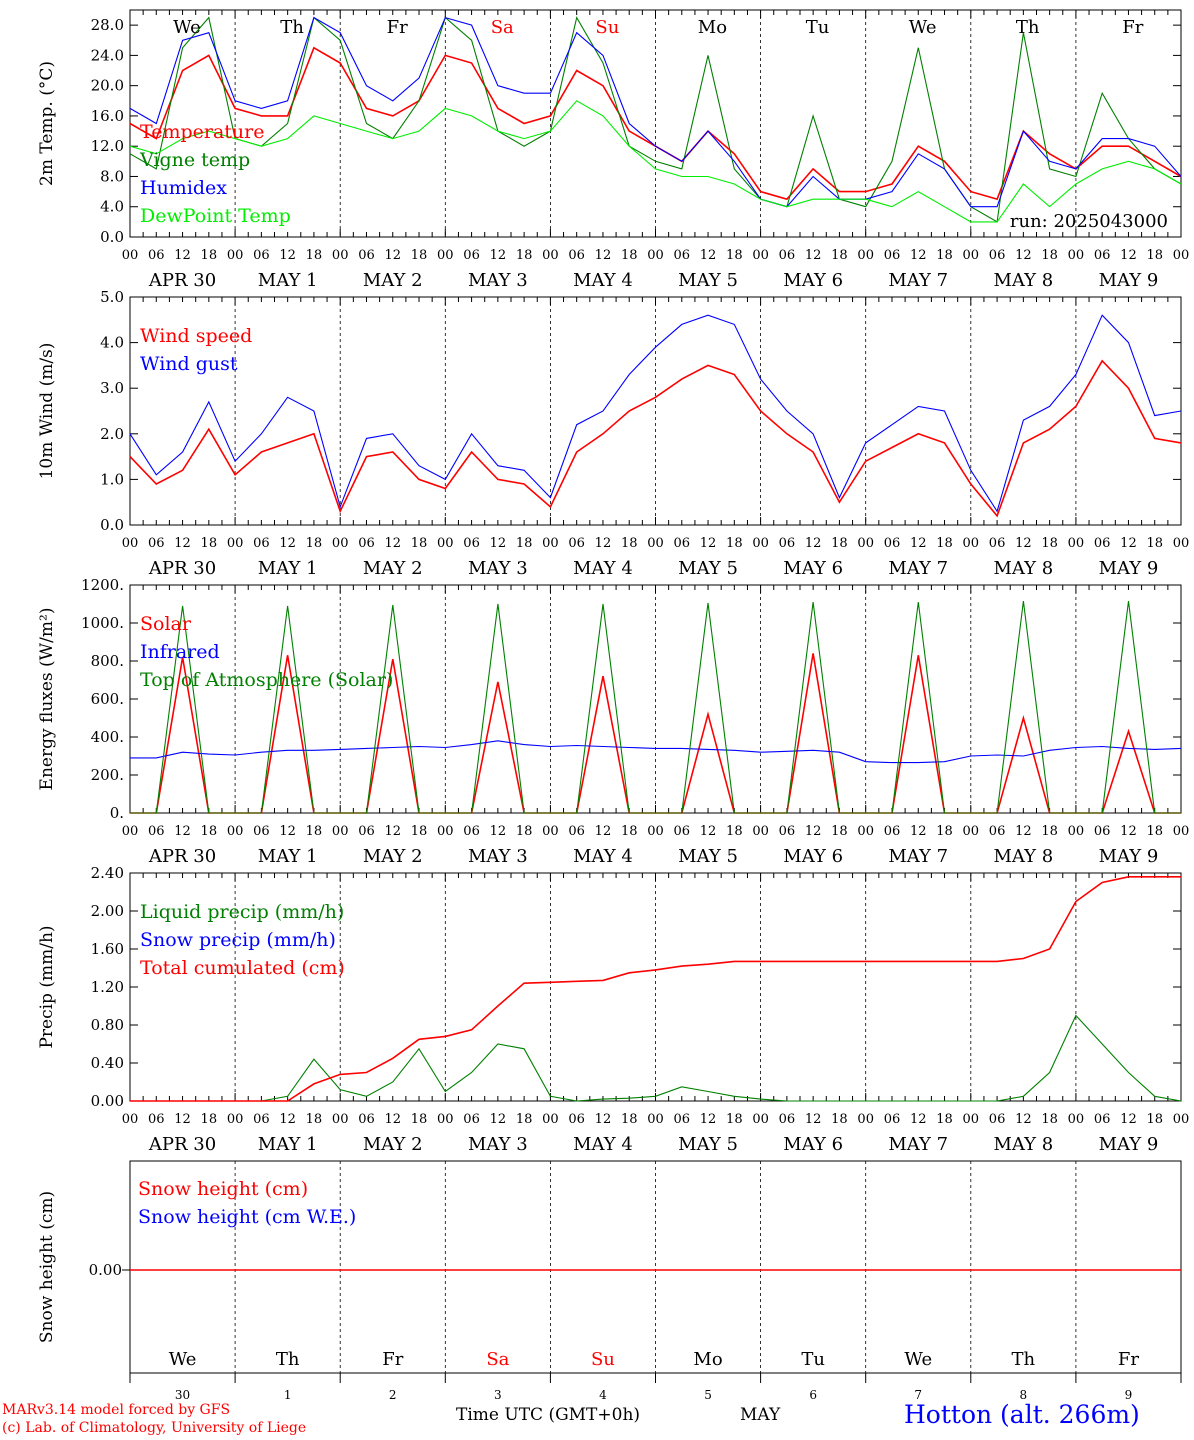 Image resolution: width=1194 pixels, height=1440 pixels. I want to click on y-tick-label: 24.0, so click(107, 55).